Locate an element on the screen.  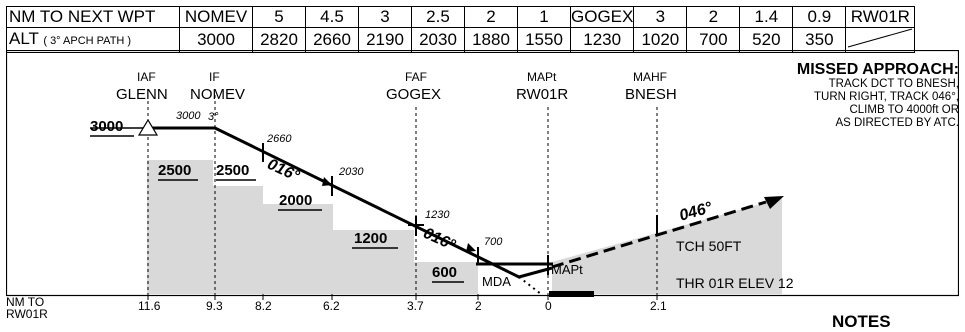
dist-cell: 1 is located at coordinates (544, 17).